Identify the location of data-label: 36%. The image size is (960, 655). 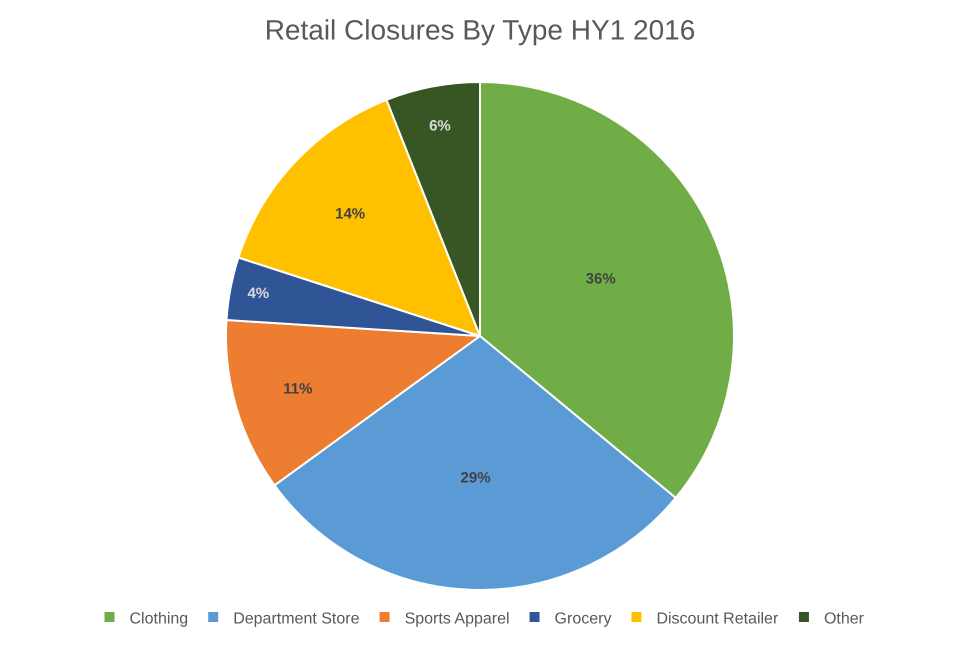
(601, 279).